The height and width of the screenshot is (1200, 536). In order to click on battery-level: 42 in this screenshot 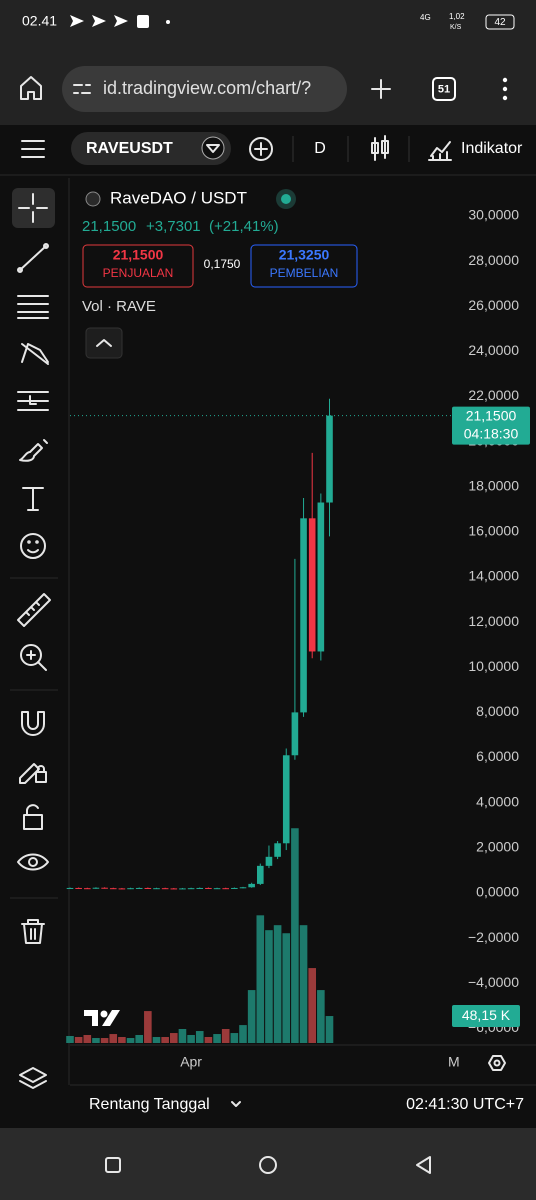, I will do `click(500, 22)`.